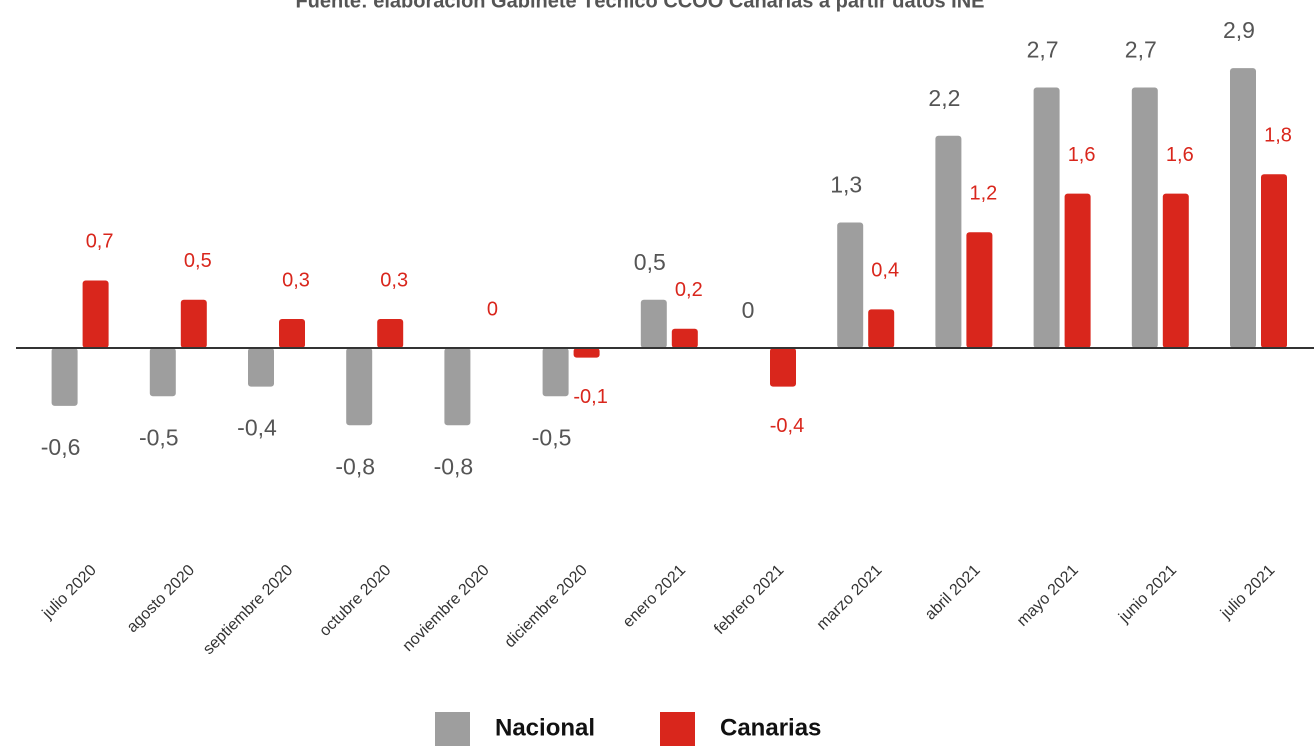 This screenshot has height=746, width=1314. Describe the element at coordinates (1147, 594) in the screenshot. I see `x-tick-label: junio 2021` at that location.